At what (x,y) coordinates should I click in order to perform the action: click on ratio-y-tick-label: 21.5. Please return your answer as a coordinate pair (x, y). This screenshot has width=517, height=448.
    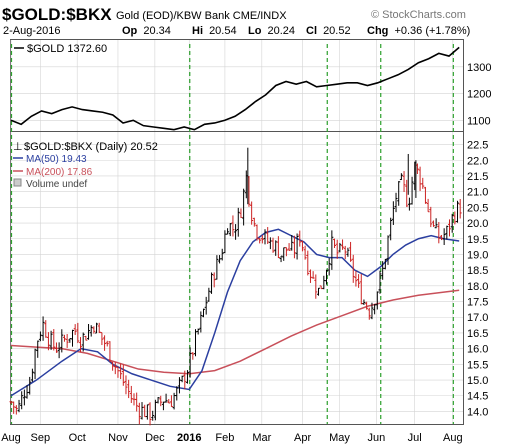
    Looking at the image, I should click on (477, 177).